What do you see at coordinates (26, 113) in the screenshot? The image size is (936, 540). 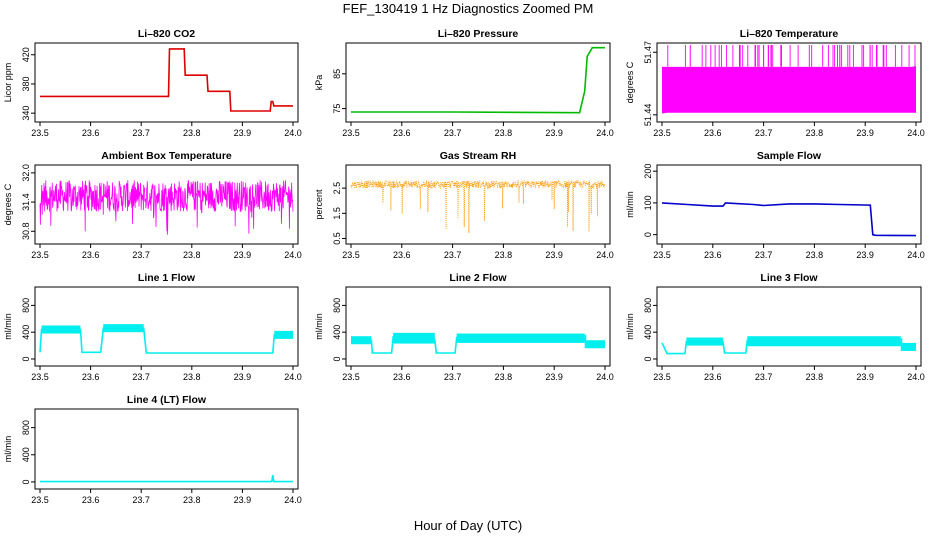 I see `y-tick-label: 340` at bounding box center [26, 113].